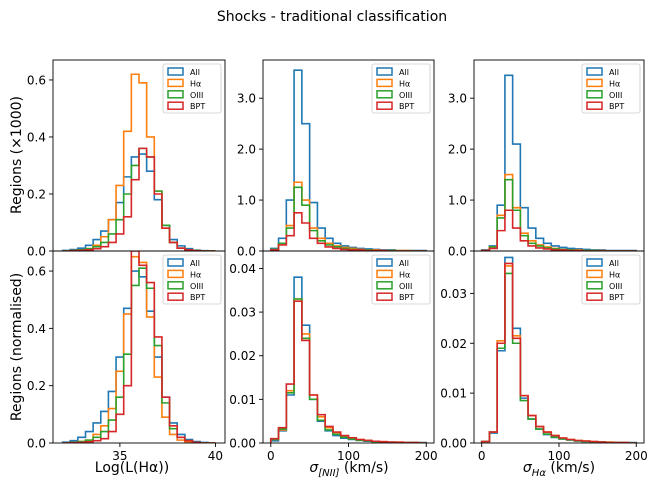 The width and height of the screenshot is (664, 498). What do you see at coordinates (17, 155) in the screenshot?
I see `y-label-top: Regions (×1000)` at bounding box center [17, 155].